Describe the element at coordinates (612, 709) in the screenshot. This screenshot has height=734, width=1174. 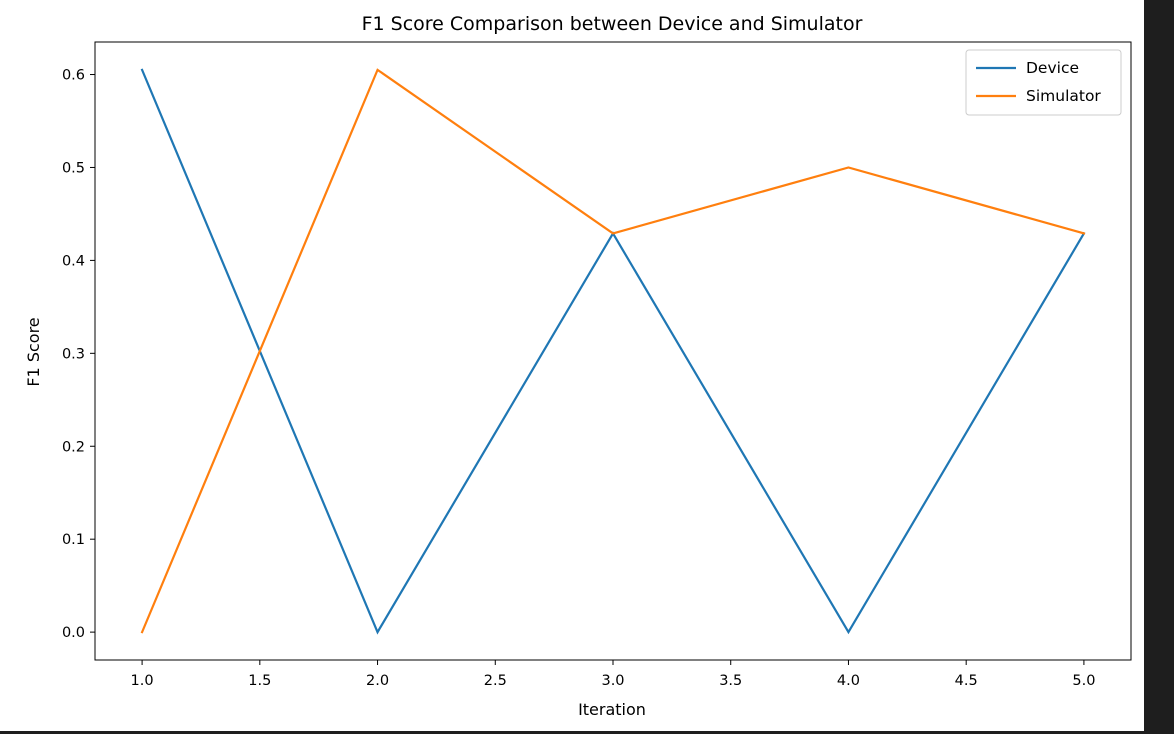
I see `x-axis-title: Iteration` at that location.